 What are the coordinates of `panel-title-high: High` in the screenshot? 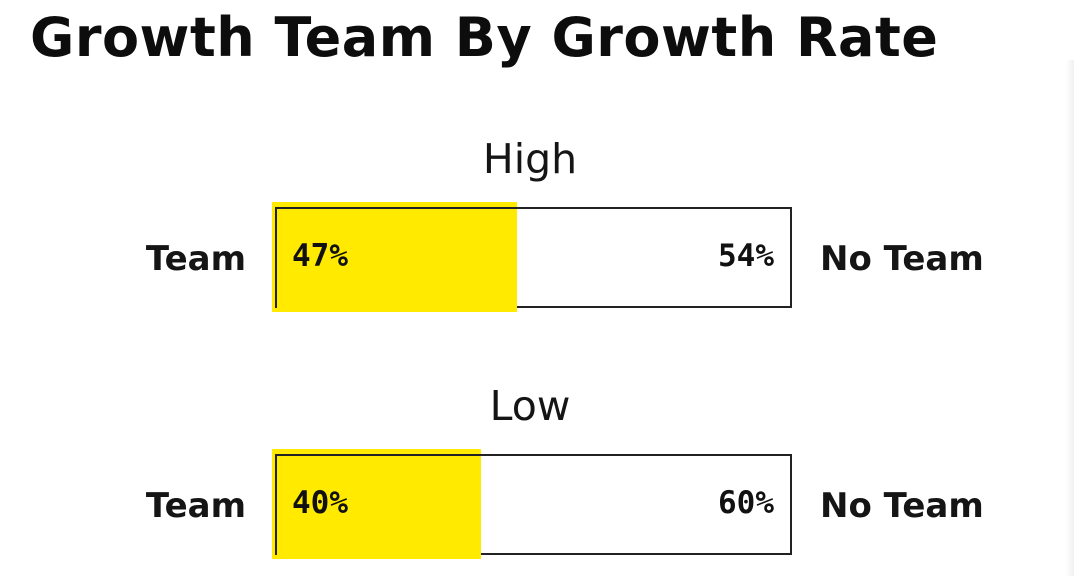 It's located at (530, 159).